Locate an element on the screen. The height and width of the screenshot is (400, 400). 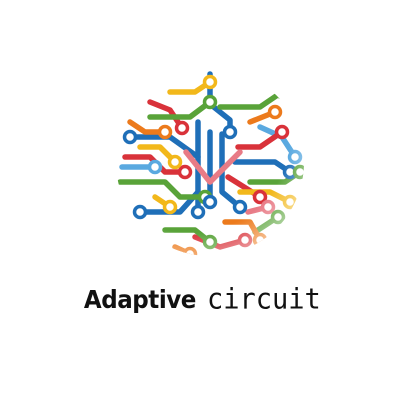
logo-wordmark: Adaptive circuit is located at coordinates (200, 299).